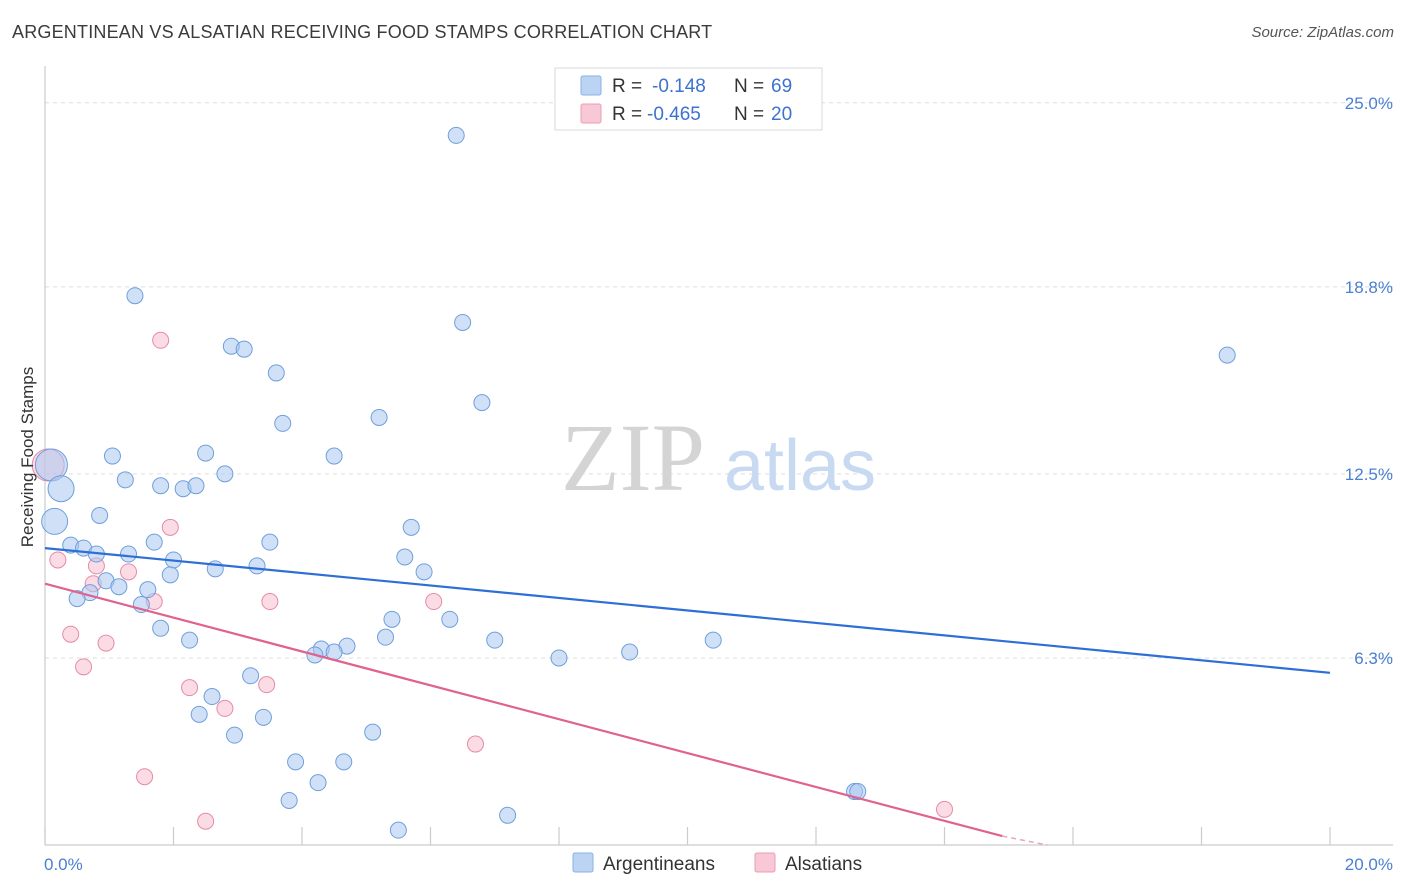 This screenshot has width=1406, height=892. I want to click on legend-swatch-argentineans, so click(591, 85).